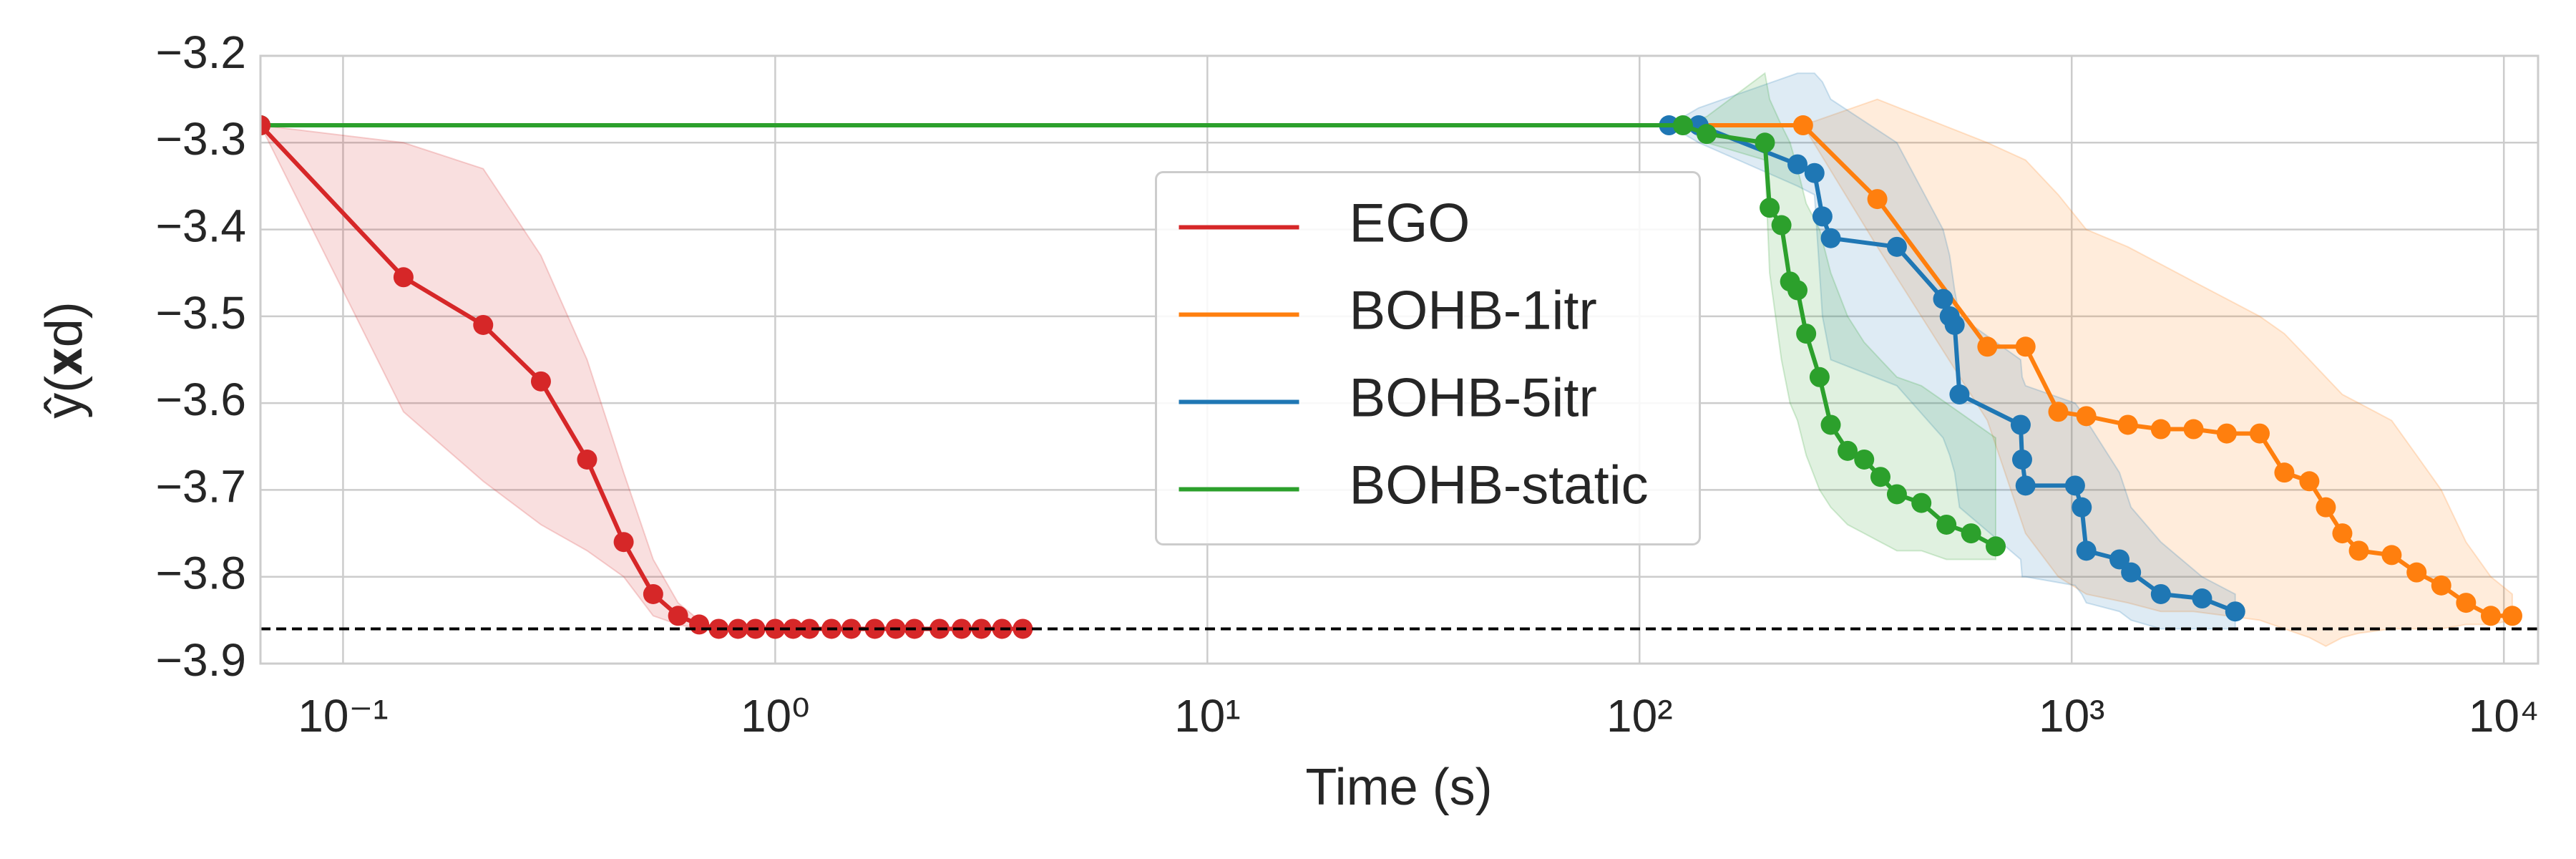 The height and width of the screenshot is (859, 2576). I want to click on y-tick-label: −3.7, so click(201, 486).